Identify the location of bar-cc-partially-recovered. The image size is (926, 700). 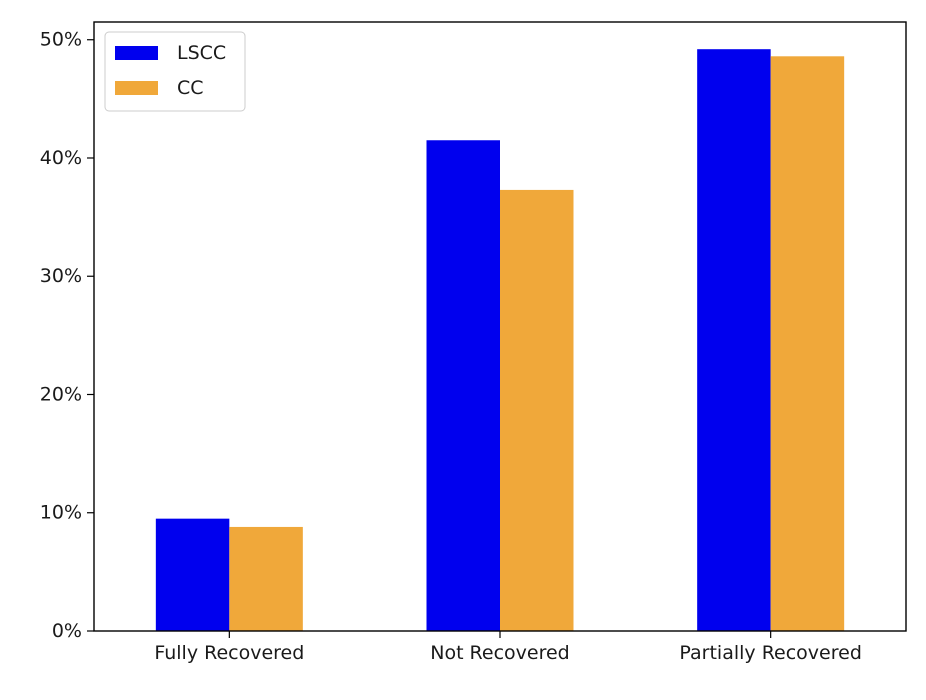
(807, 343).